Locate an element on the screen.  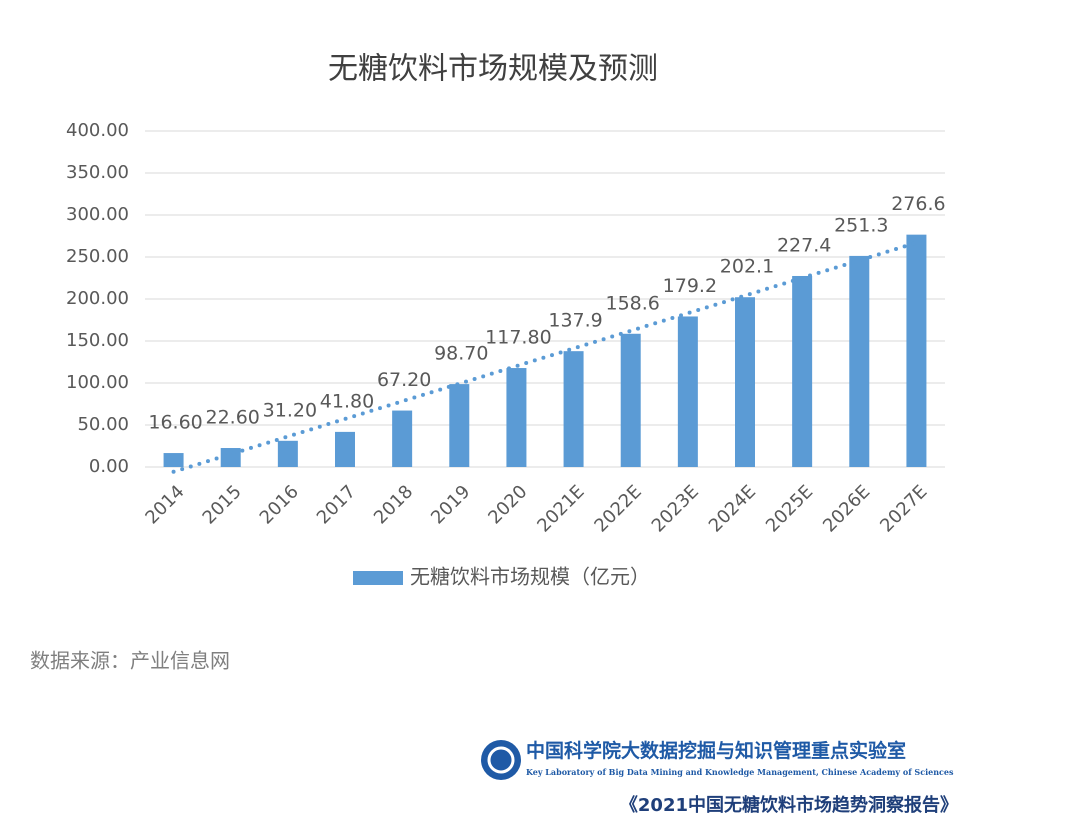
x-tick-label: 2025E is located at coordinates (789, 508).